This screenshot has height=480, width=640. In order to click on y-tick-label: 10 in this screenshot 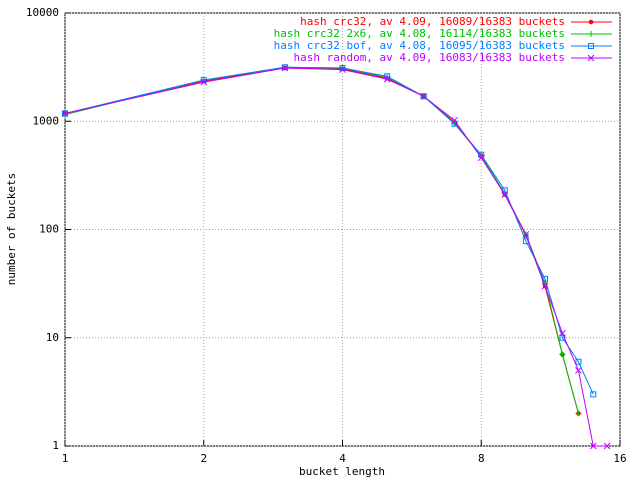, I will do `click(52, 337)`.